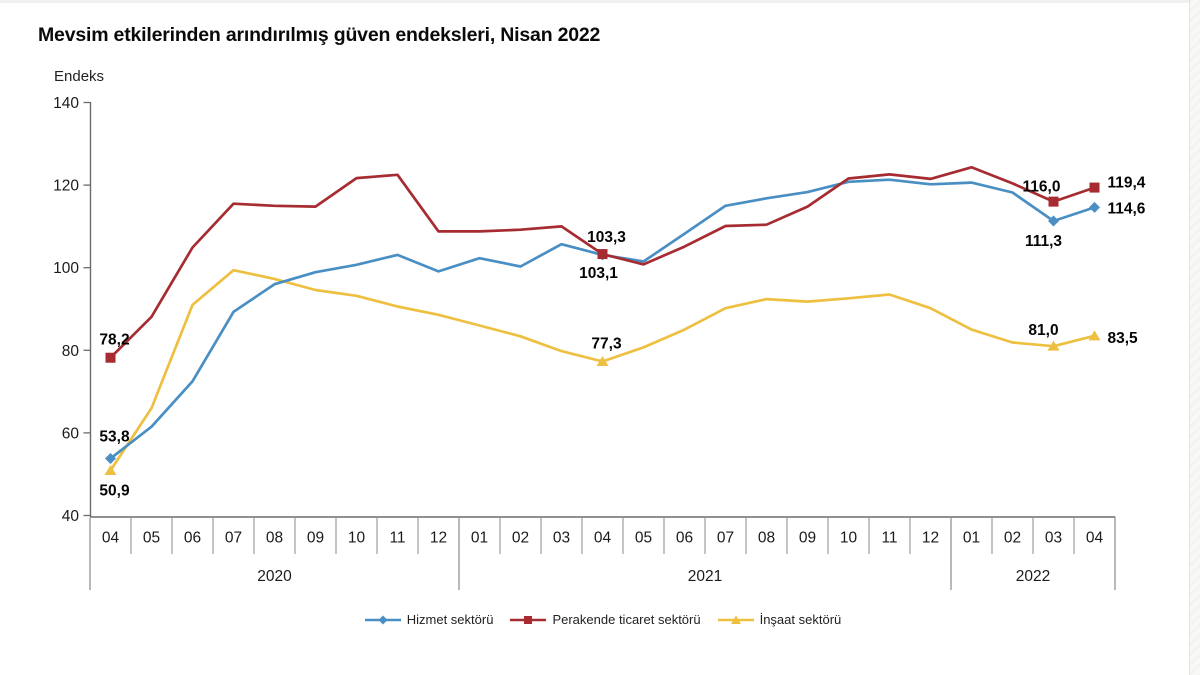 The width and height of the screenshot is (1200, 675). What do you see at coordinates (66, 268) in the screenshot?
I see `y-tick-label: 100` at bounding box center [66, 268].